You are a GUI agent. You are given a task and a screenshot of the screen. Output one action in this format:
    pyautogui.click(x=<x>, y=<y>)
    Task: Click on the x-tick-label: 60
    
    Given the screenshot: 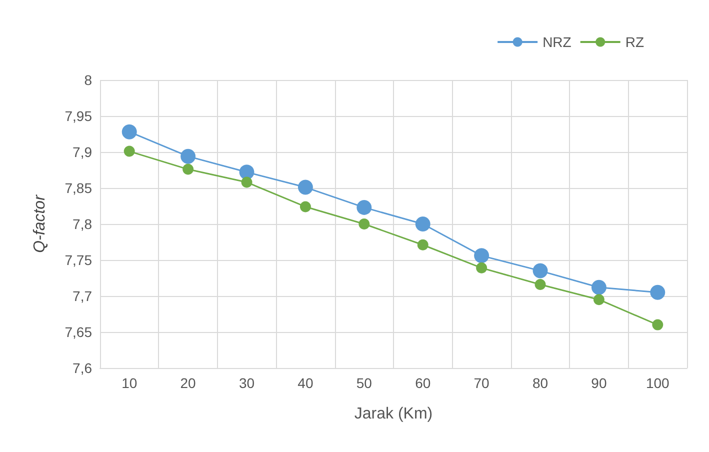 What is the action you would take?
    pyautogui.click(x=423, y=383)
    